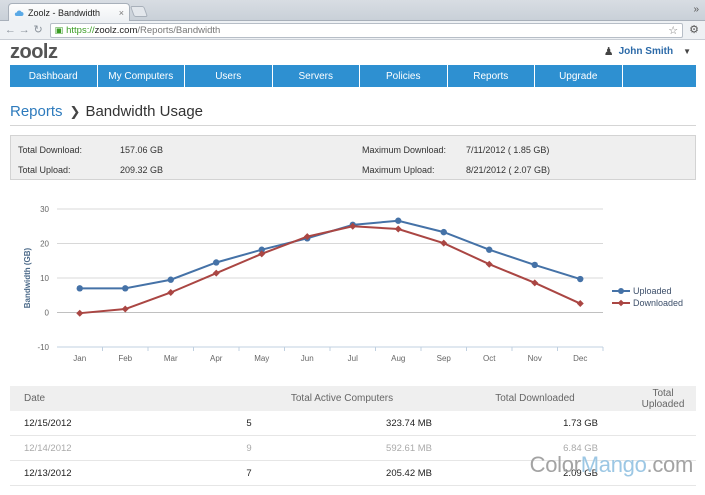  I want to click on watermark-part: .com, so click(670, 464).